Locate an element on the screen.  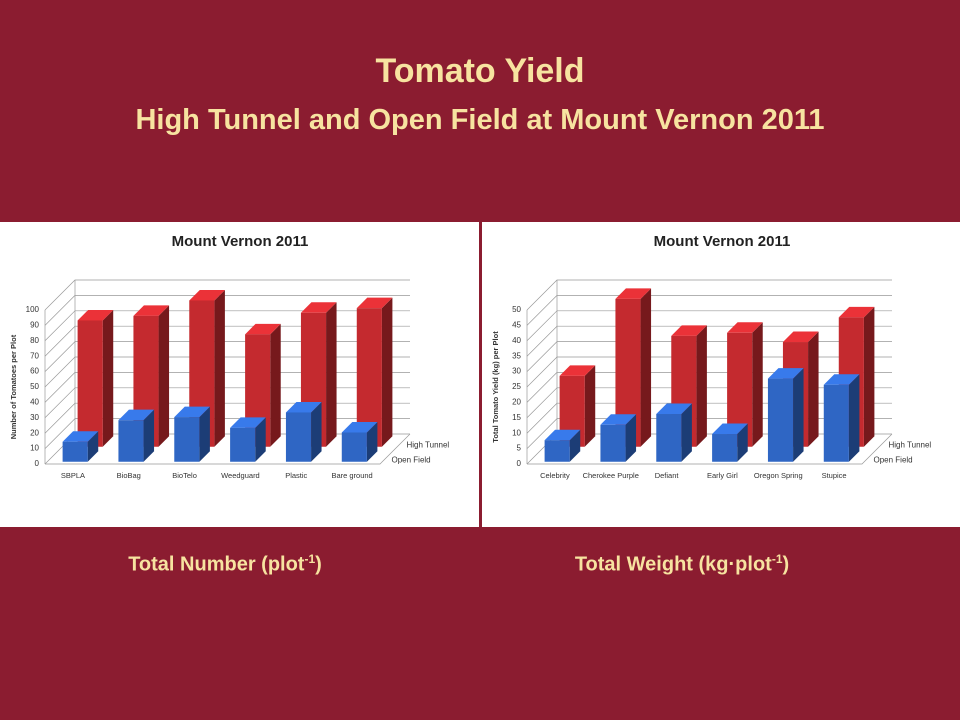
x-tick-label: Early Girl is located at coordinates (722, 475).